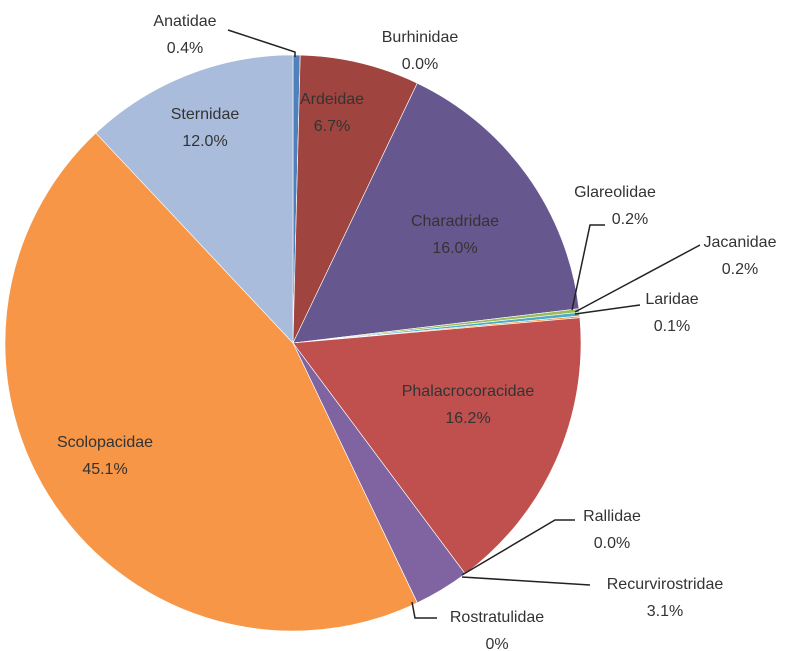  What do you see at coordinates (468, 391) in the screenshot?
I see `slice-label: Phalacrocoracidae` at bounding box center [468, 391].